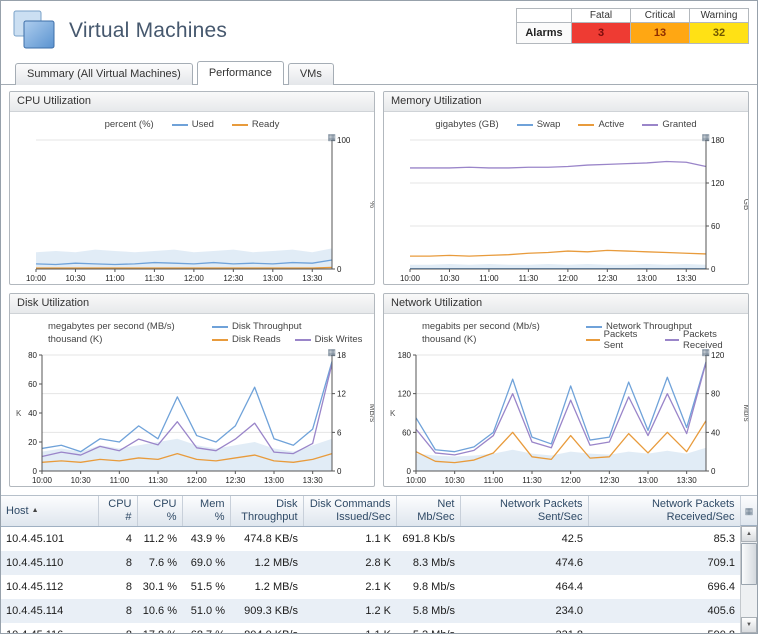  I want to click on cell-host: 10.4.45.101, so click(35, 538).